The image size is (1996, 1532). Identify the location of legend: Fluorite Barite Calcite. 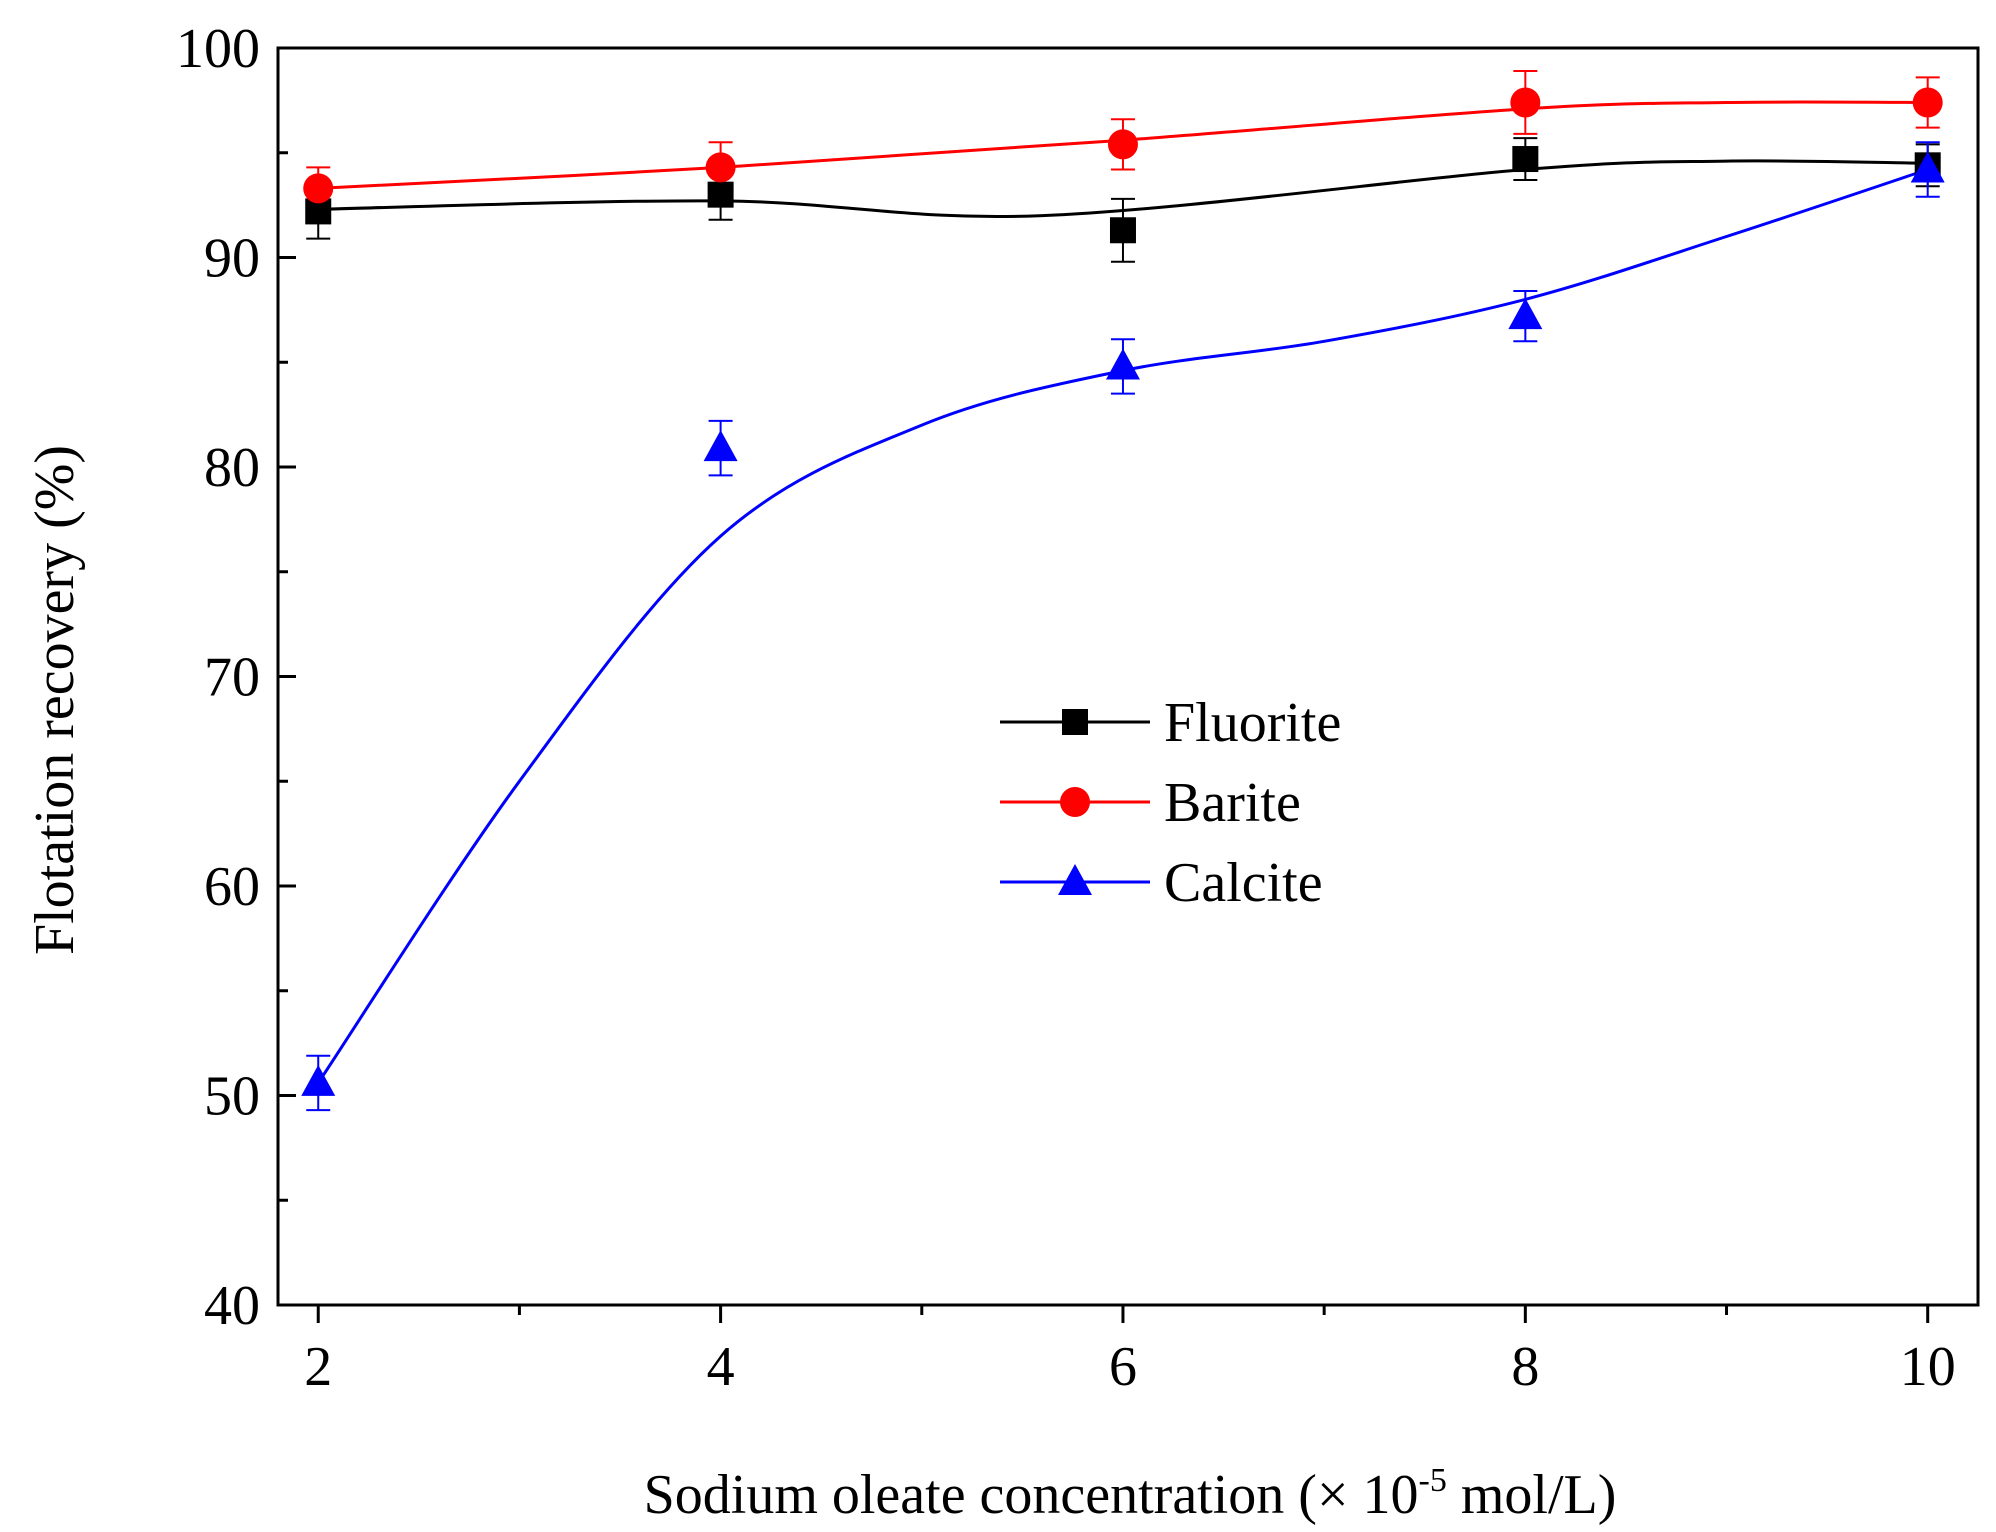
(1170, 803).